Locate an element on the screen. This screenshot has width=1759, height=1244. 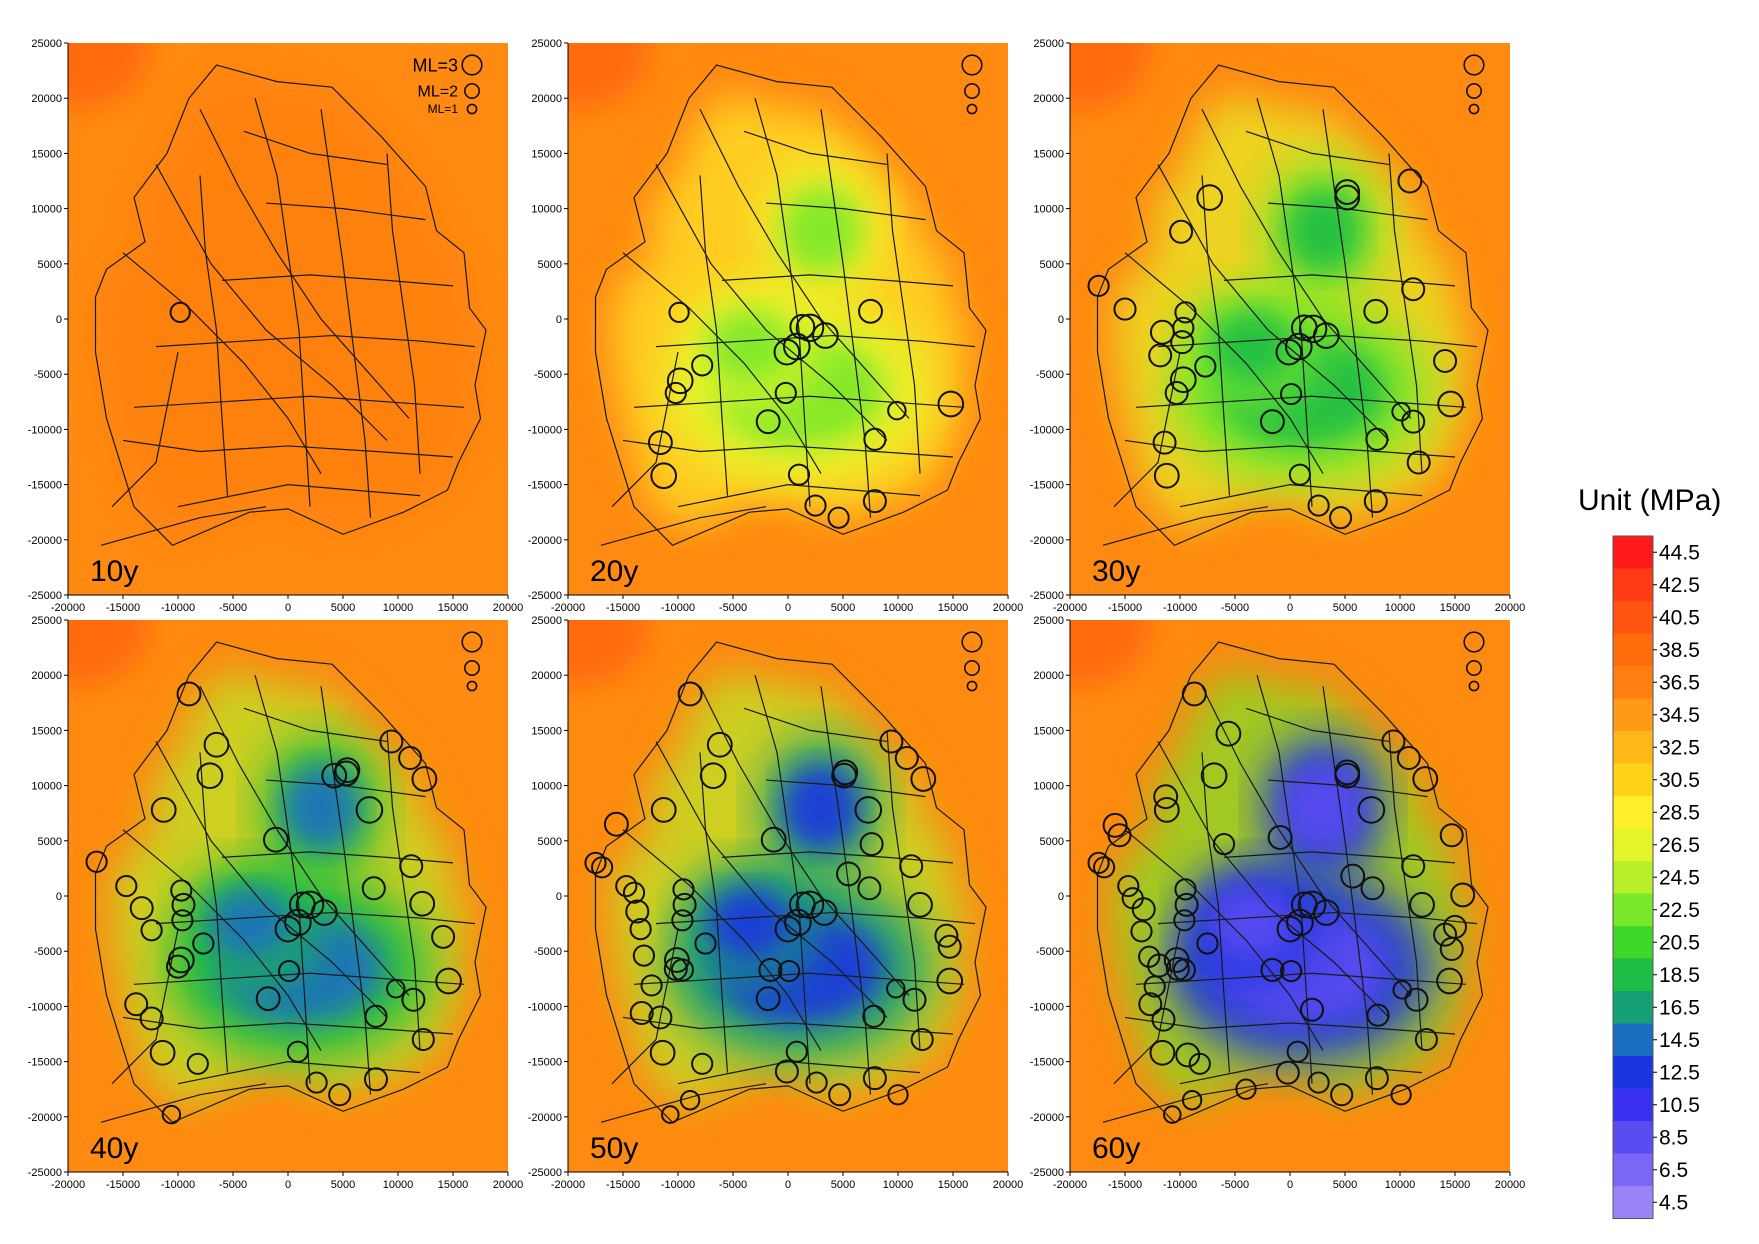
x-tick-label: 10000 is located at coordinates (398, 608).